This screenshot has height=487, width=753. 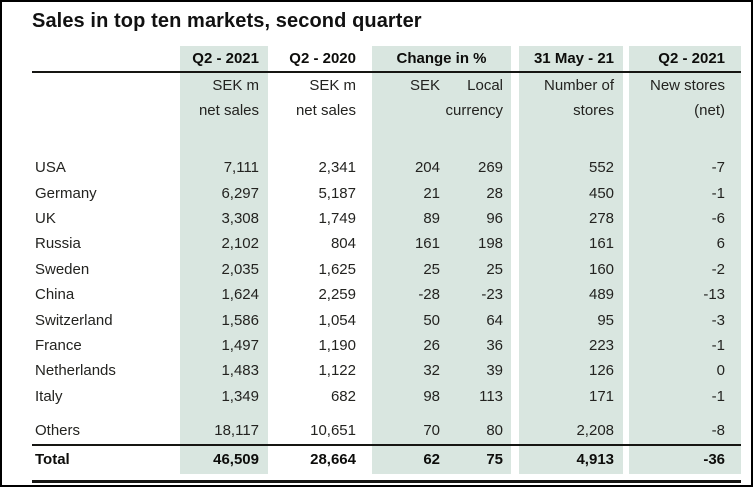 What do you see at coordinates (478, 244) in the screenshot?
I see `change-local-currency: 198` at bounding box center [478, 244].